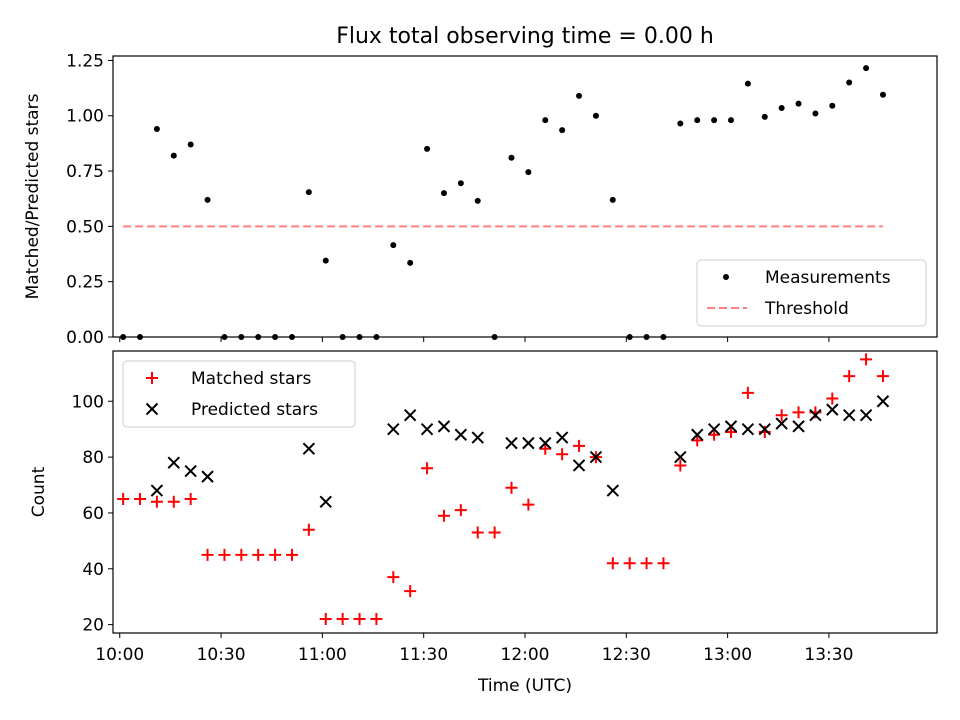 The image size is (960, 720). Describe the element at coordinates (152, 409) in the screenshot. I see `legend-predicted-swatch` at that location.